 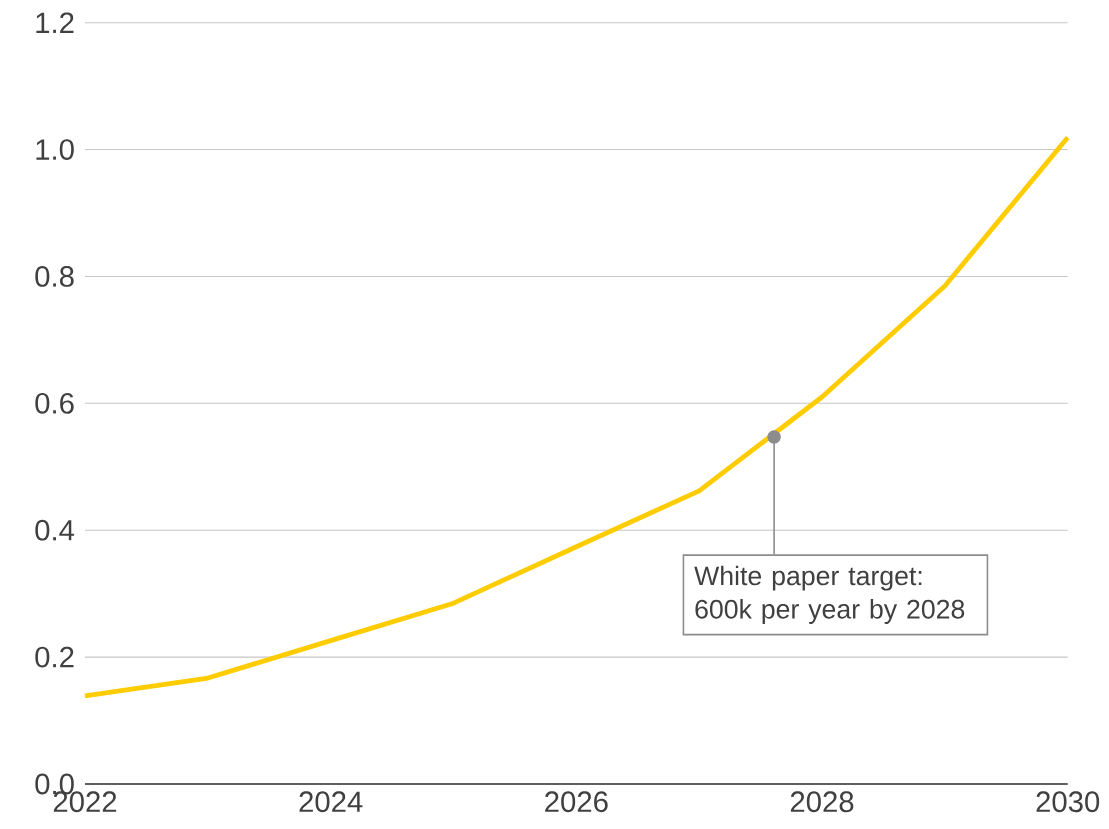 What do you see at coordinates (55, 149) in the screenshot?
I see `y-tick-label: 1.0` at bounding box center [55, 149].